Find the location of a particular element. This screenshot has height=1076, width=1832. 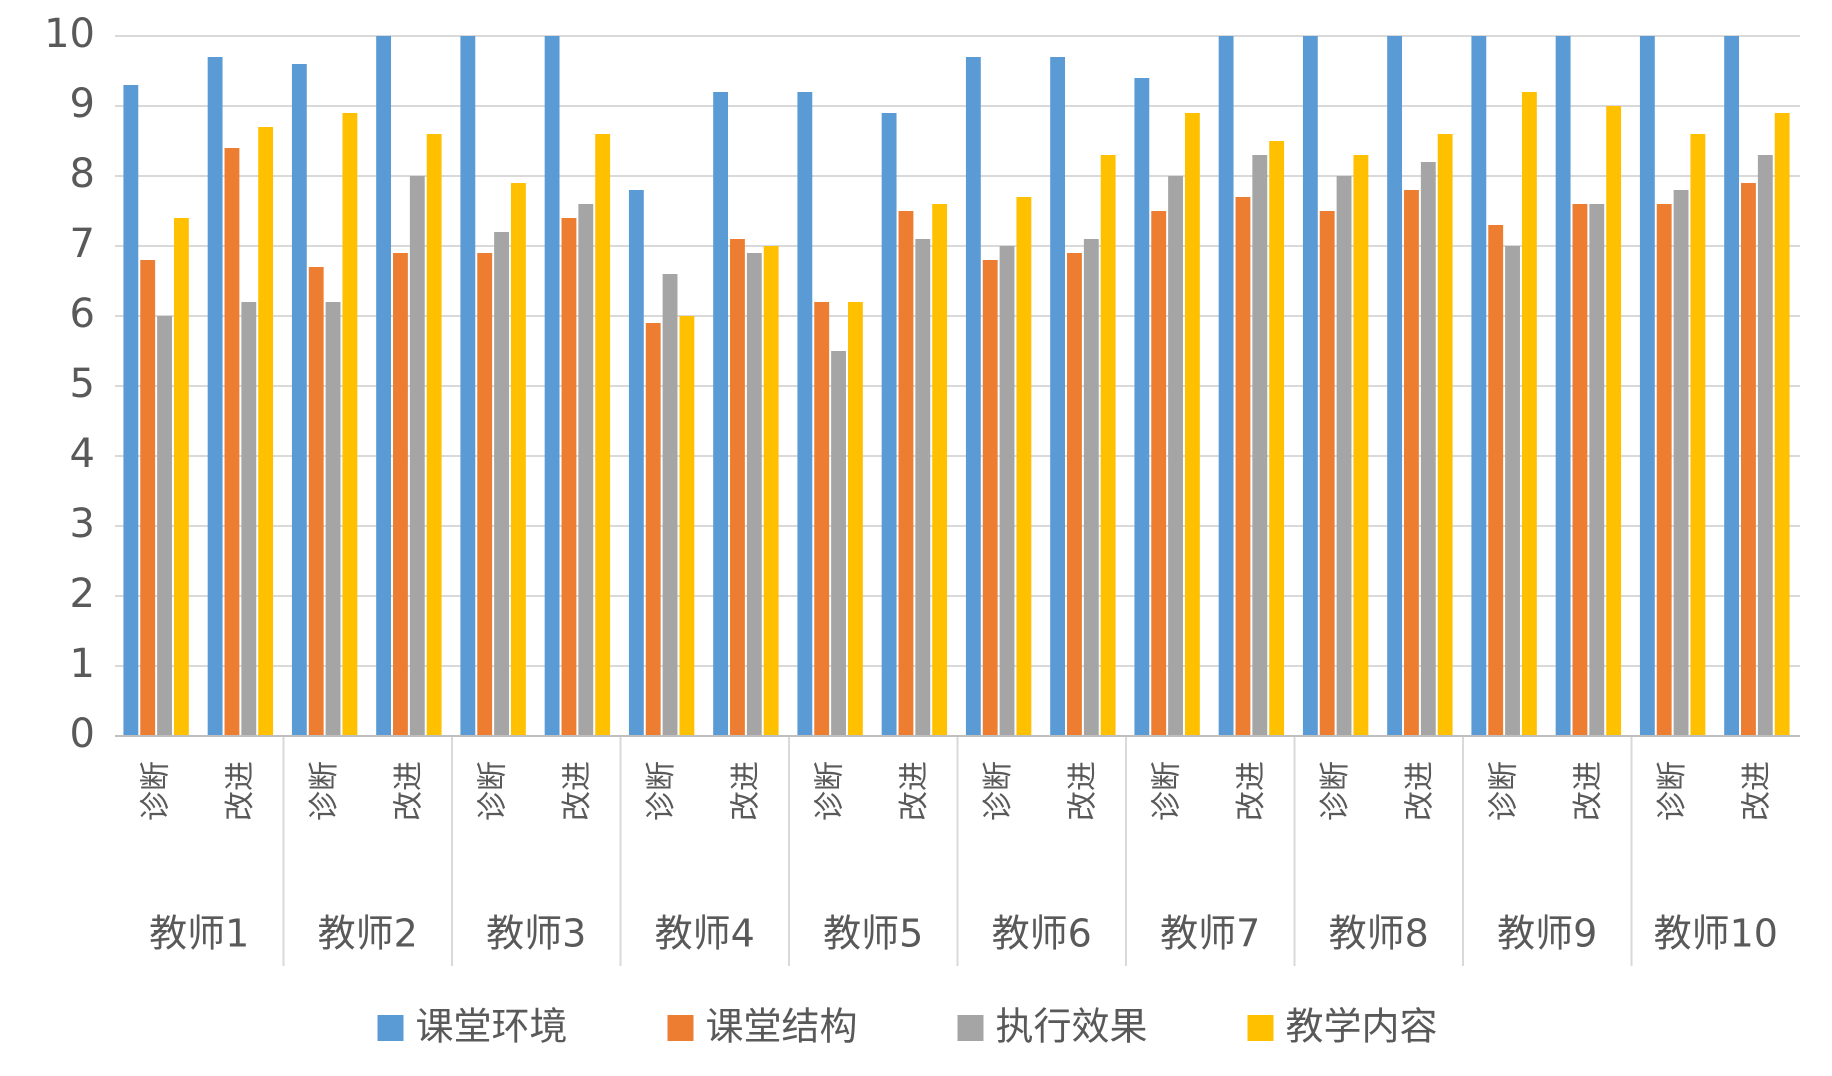

legend-label: 执行效果 is located at coordinates (1072, 1027).